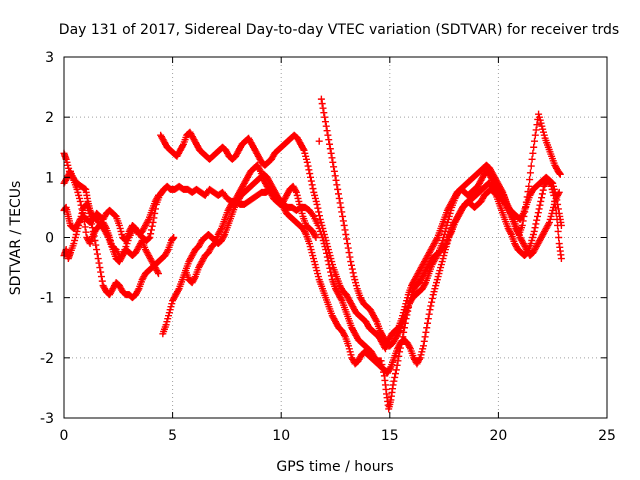 This screenshot has width=640, height=480. I want to click on x-tick-label: 20, so click(498, 436).